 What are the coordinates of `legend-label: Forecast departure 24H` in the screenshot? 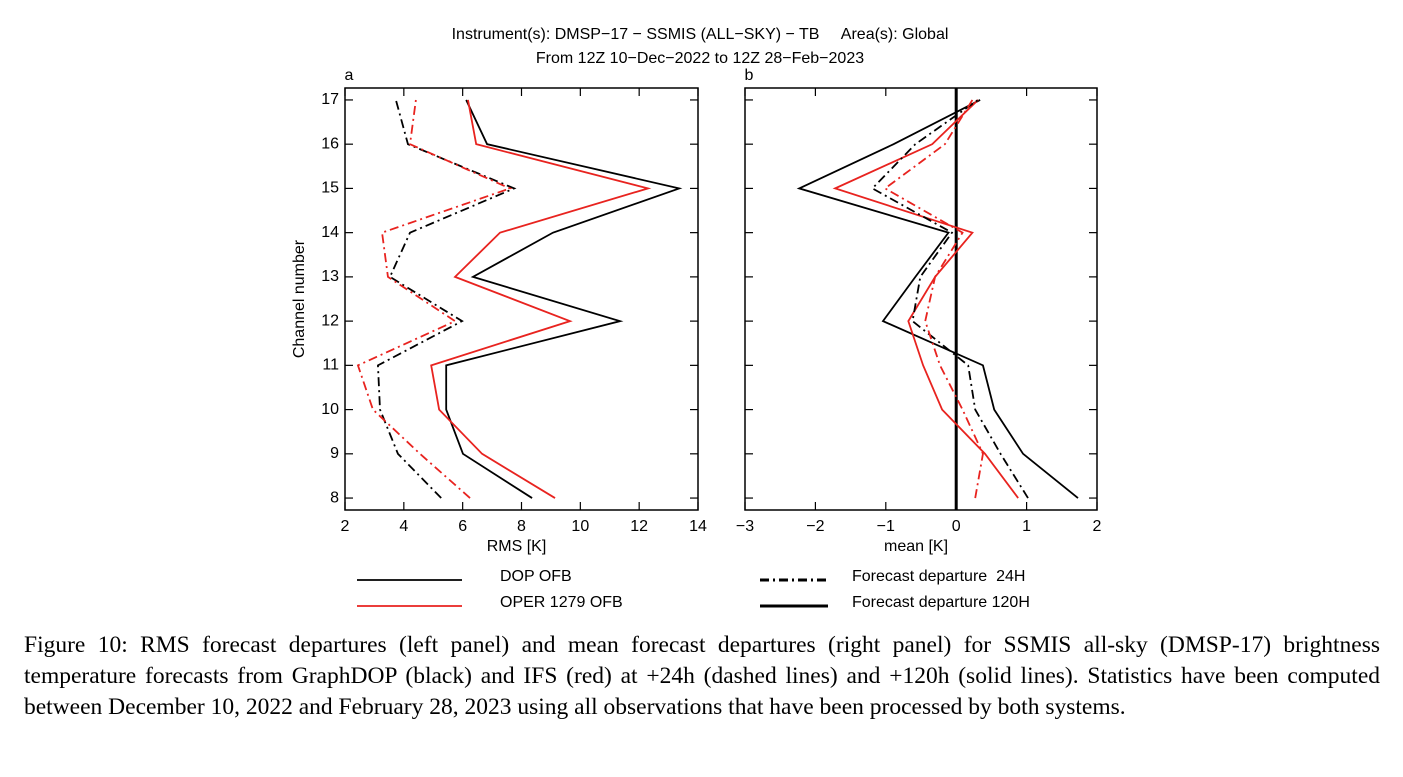 It's located at (938, 576).